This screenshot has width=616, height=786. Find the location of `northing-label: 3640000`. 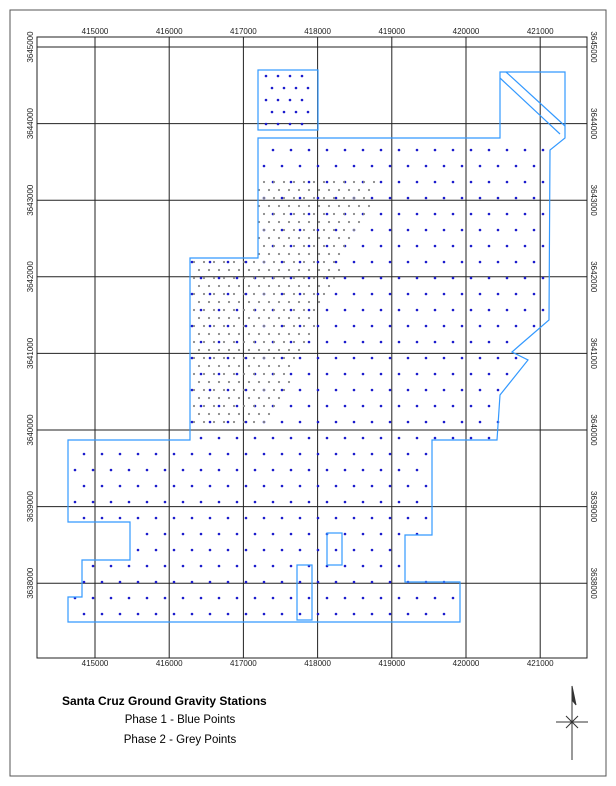

northing-label: 3640000 is located at coordinates (30, 430).